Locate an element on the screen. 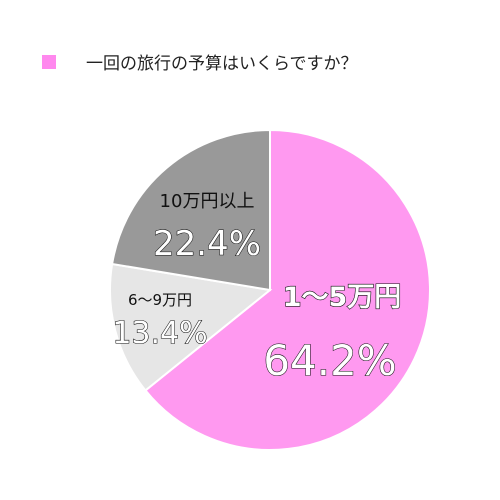 The height and width of the screenshot is (500, 500). slice-label-3: 10万円以上 is located at coordinates (207, 201).